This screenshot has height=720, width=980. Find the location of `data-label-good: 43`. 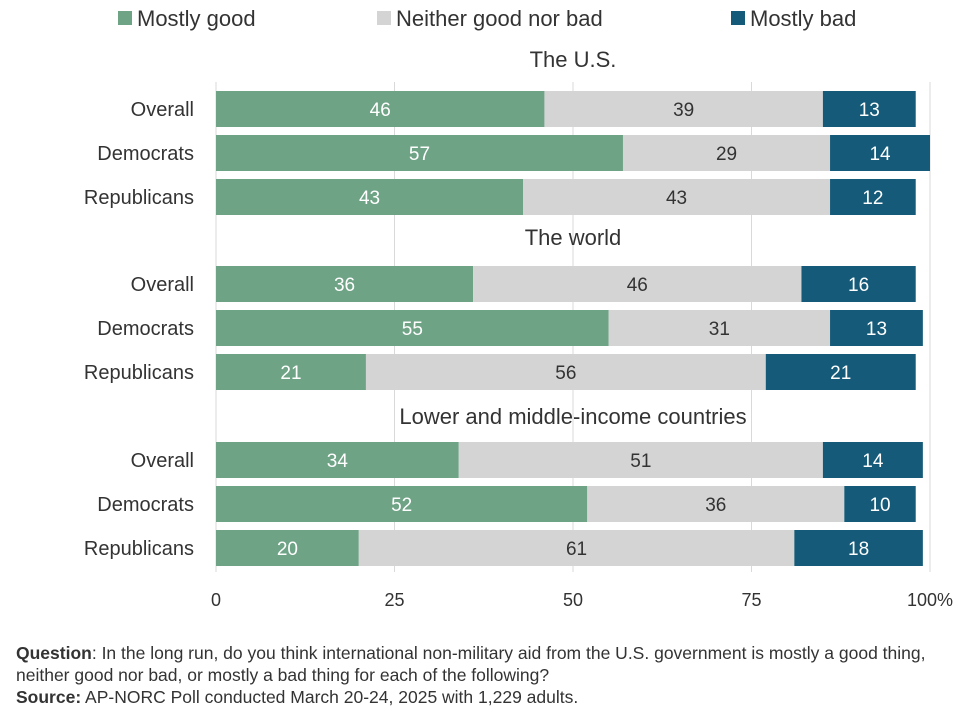

data-label-good: 43 is located at coordinates (369, 198).